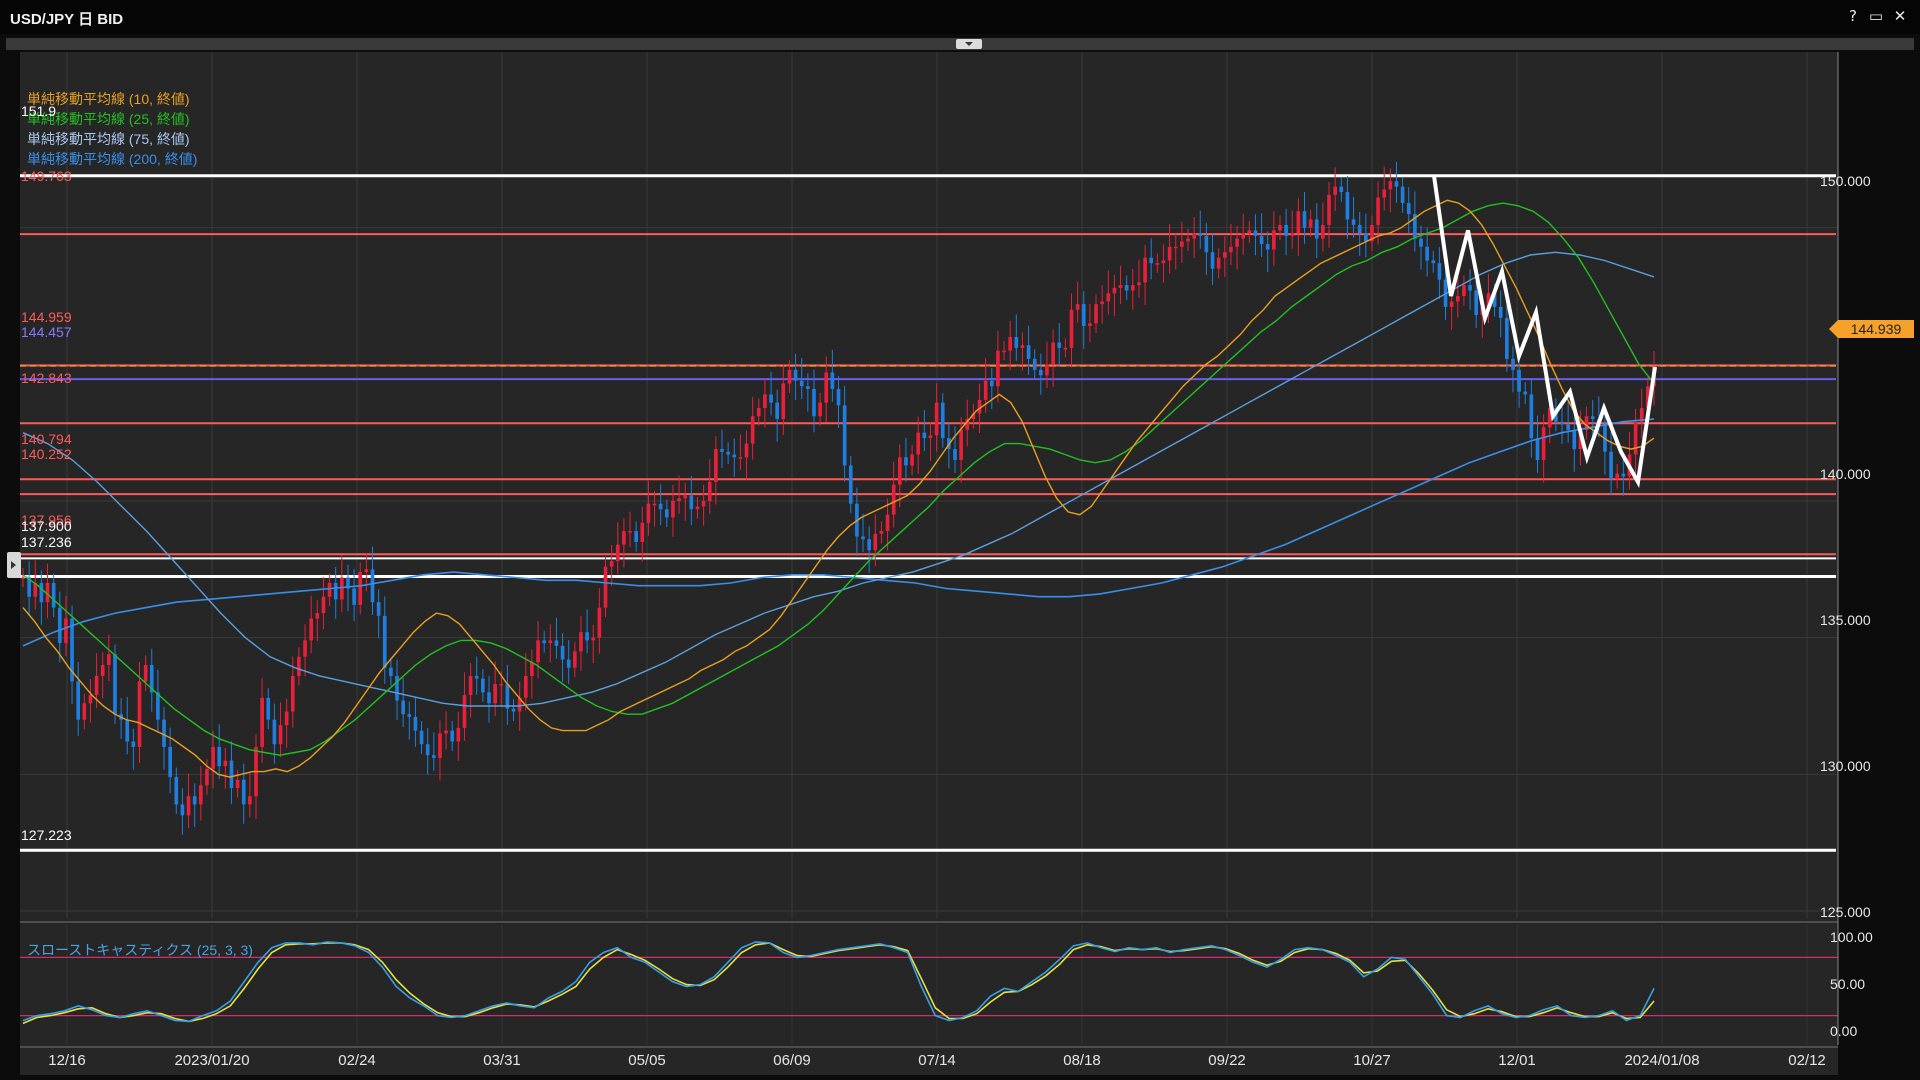  What do you see at coordinates (1807, 1060) in the screenshot?
I see `x-tick-label: 02/12` at bounding box center [1807, 1060].